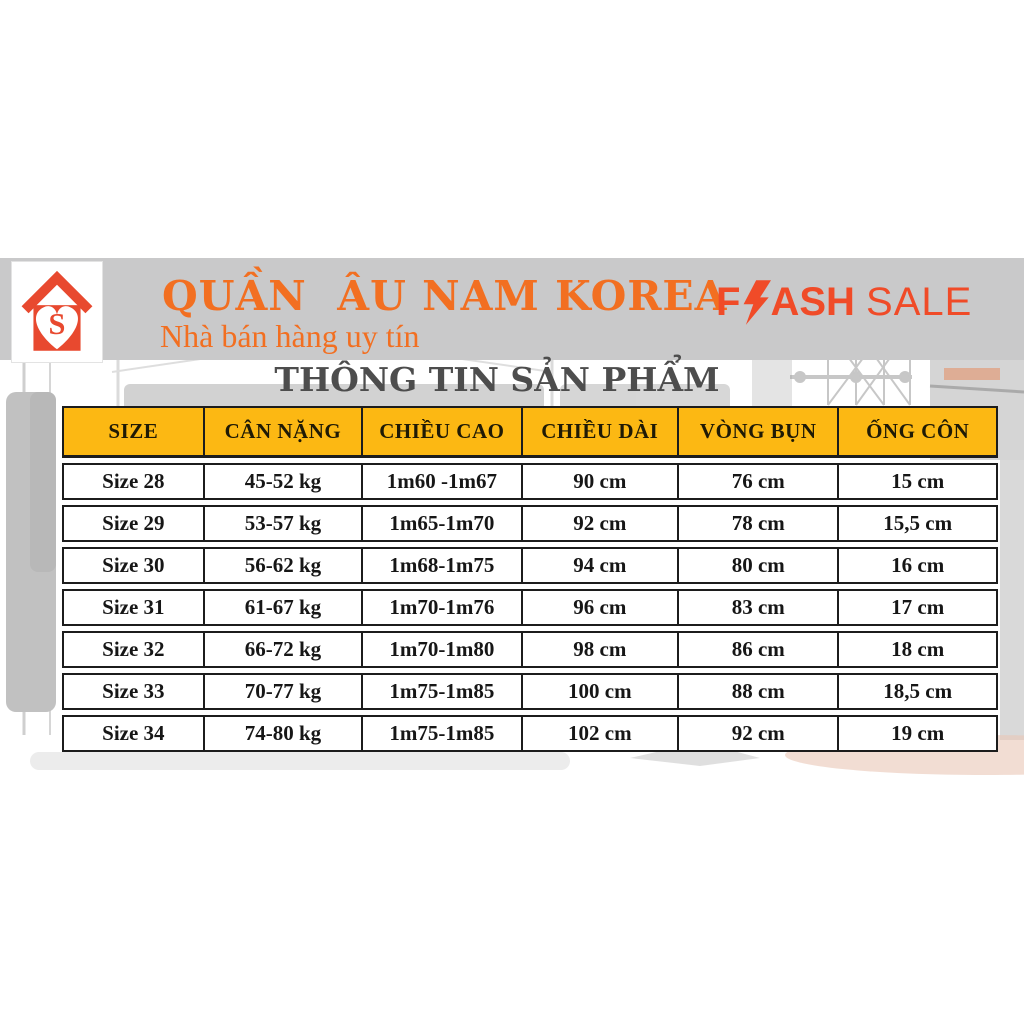  I want to click on table-cell: 16 cm, so click(918, 565).